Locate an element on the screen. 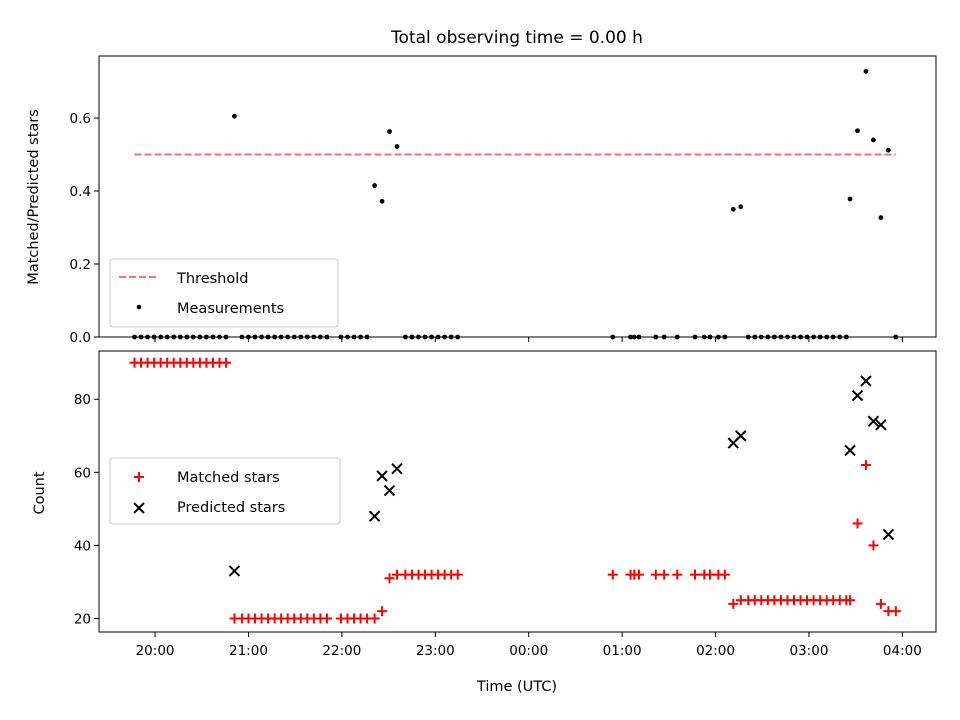 This screenshot has width=960, height=720. chart-title: Total observing time = 0.00 h is located at coordinates (516, 38).